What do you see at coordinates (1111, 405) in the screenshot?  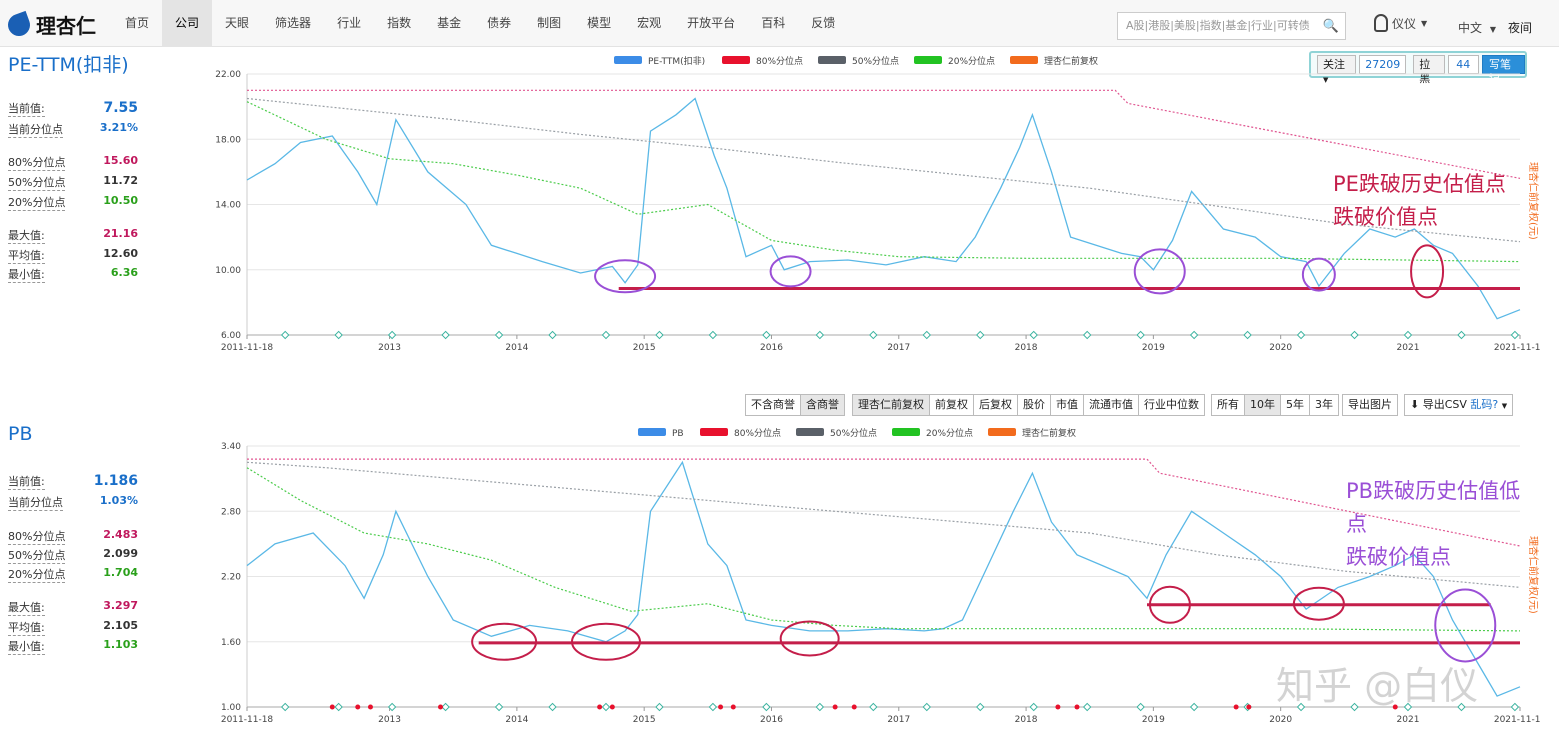 I see `price-type-option-button: 流通市值` at bounding box center [1111, 405].